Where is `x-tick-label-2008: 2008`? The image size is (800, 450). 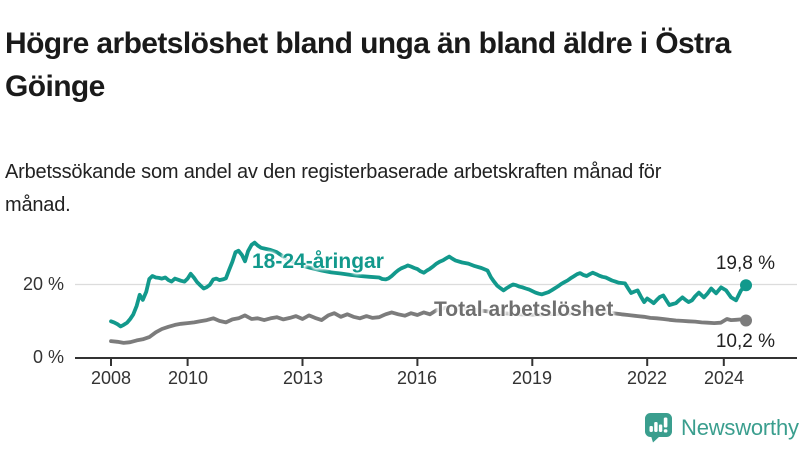
x-tick-label-2008: 2008 is located at coordinates (111, 378).